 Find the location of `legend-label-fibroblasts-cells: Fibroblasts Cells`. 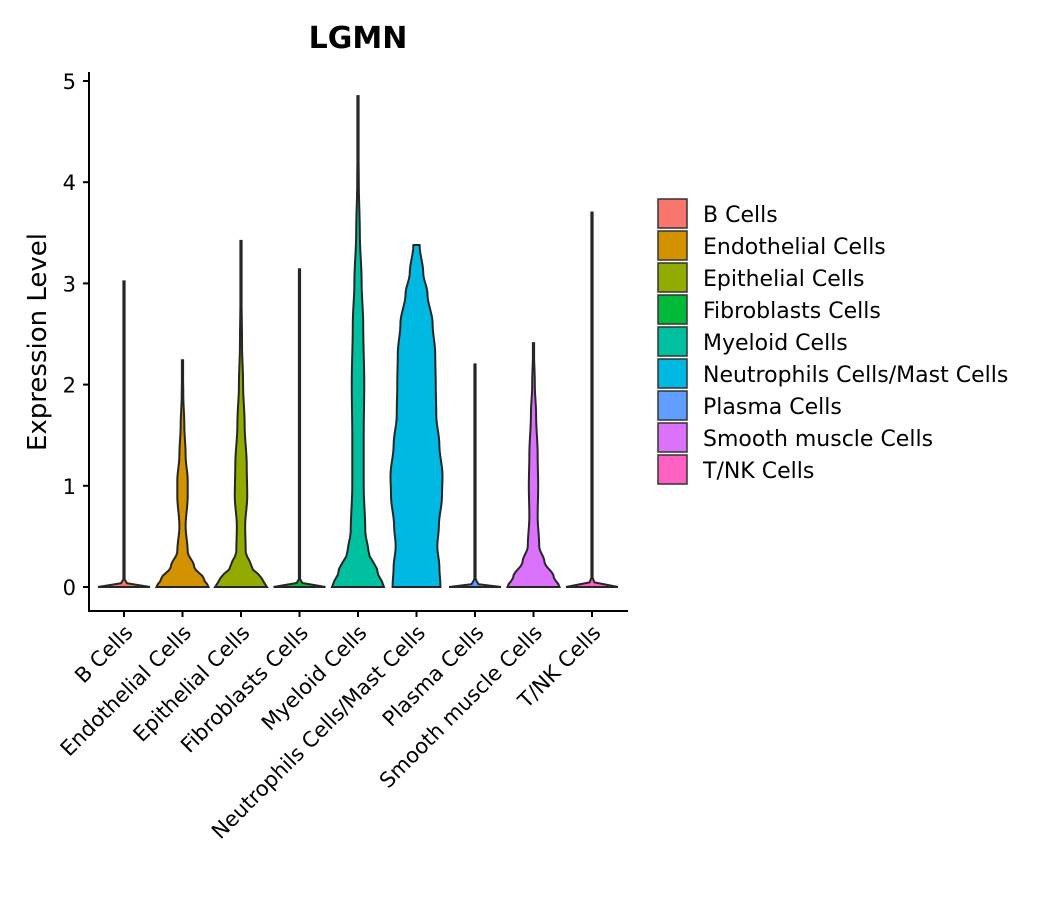

legend-label-fibroblasts-cells: Fibroblasts Cells is located at coordinates (792, 311).